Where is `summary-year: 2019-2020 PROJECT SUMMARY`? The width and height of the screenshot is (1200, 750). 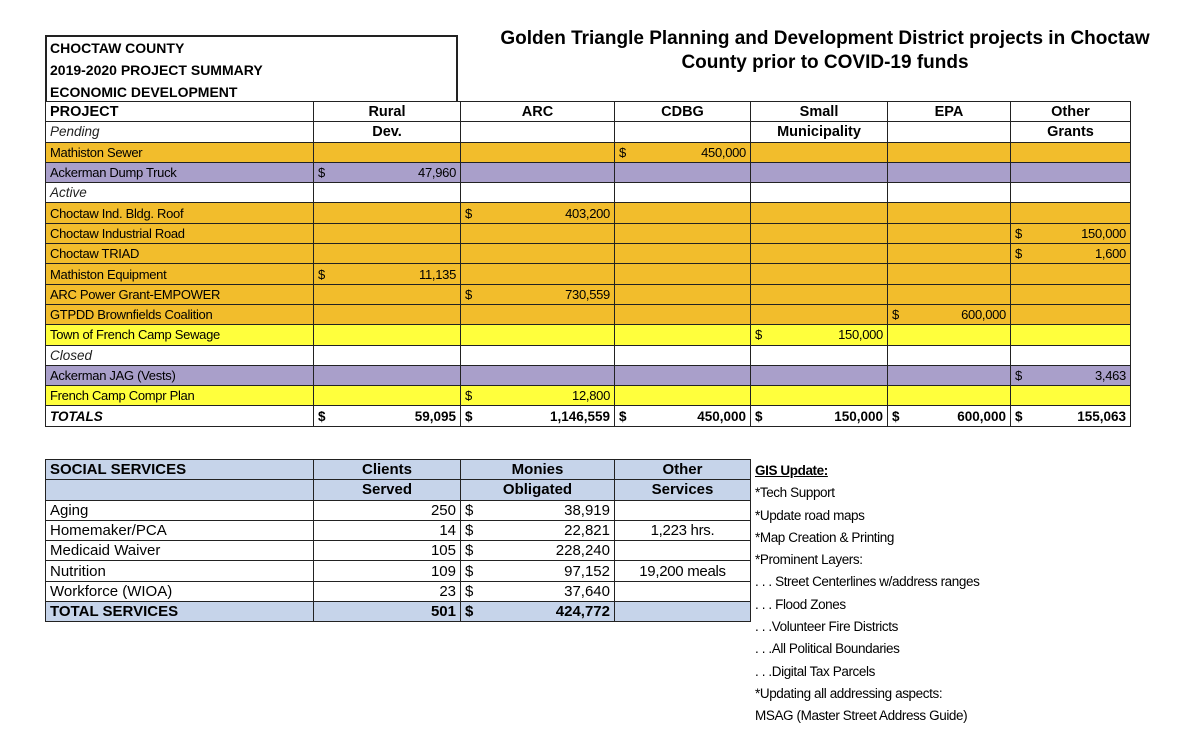 summary-year: 2019-2020 PROJECT SUMMARY is located at coordinates (156, 70).